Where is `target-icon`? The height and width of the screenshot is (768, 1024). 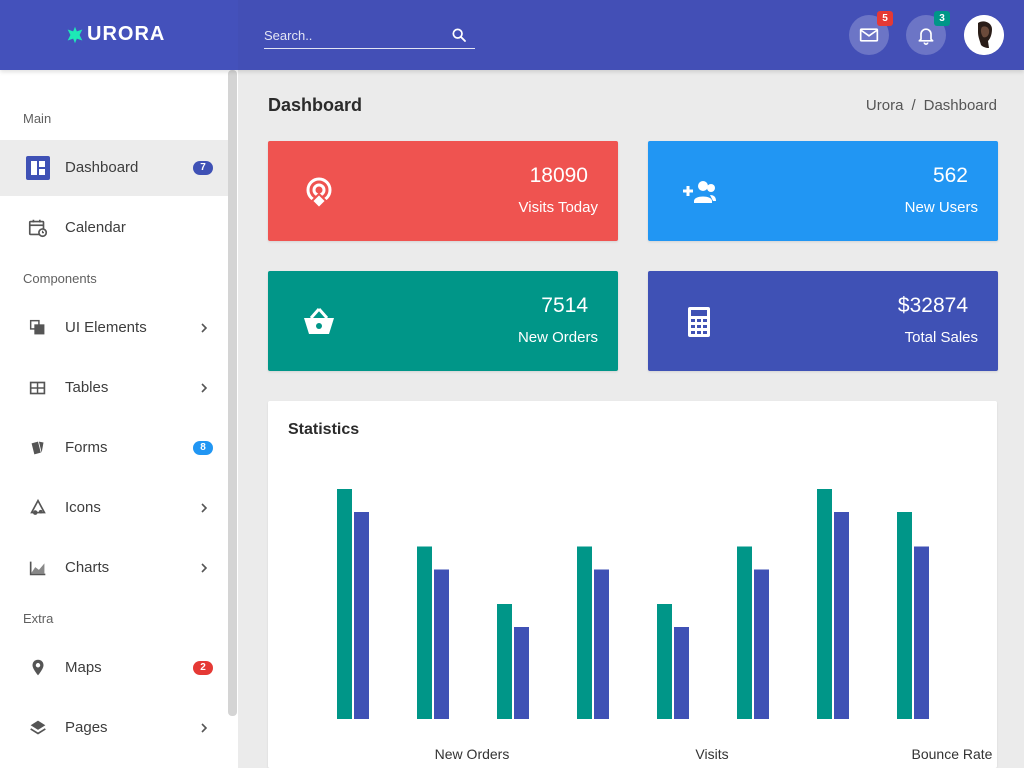 target-icon is located at coordinates (319, 193).